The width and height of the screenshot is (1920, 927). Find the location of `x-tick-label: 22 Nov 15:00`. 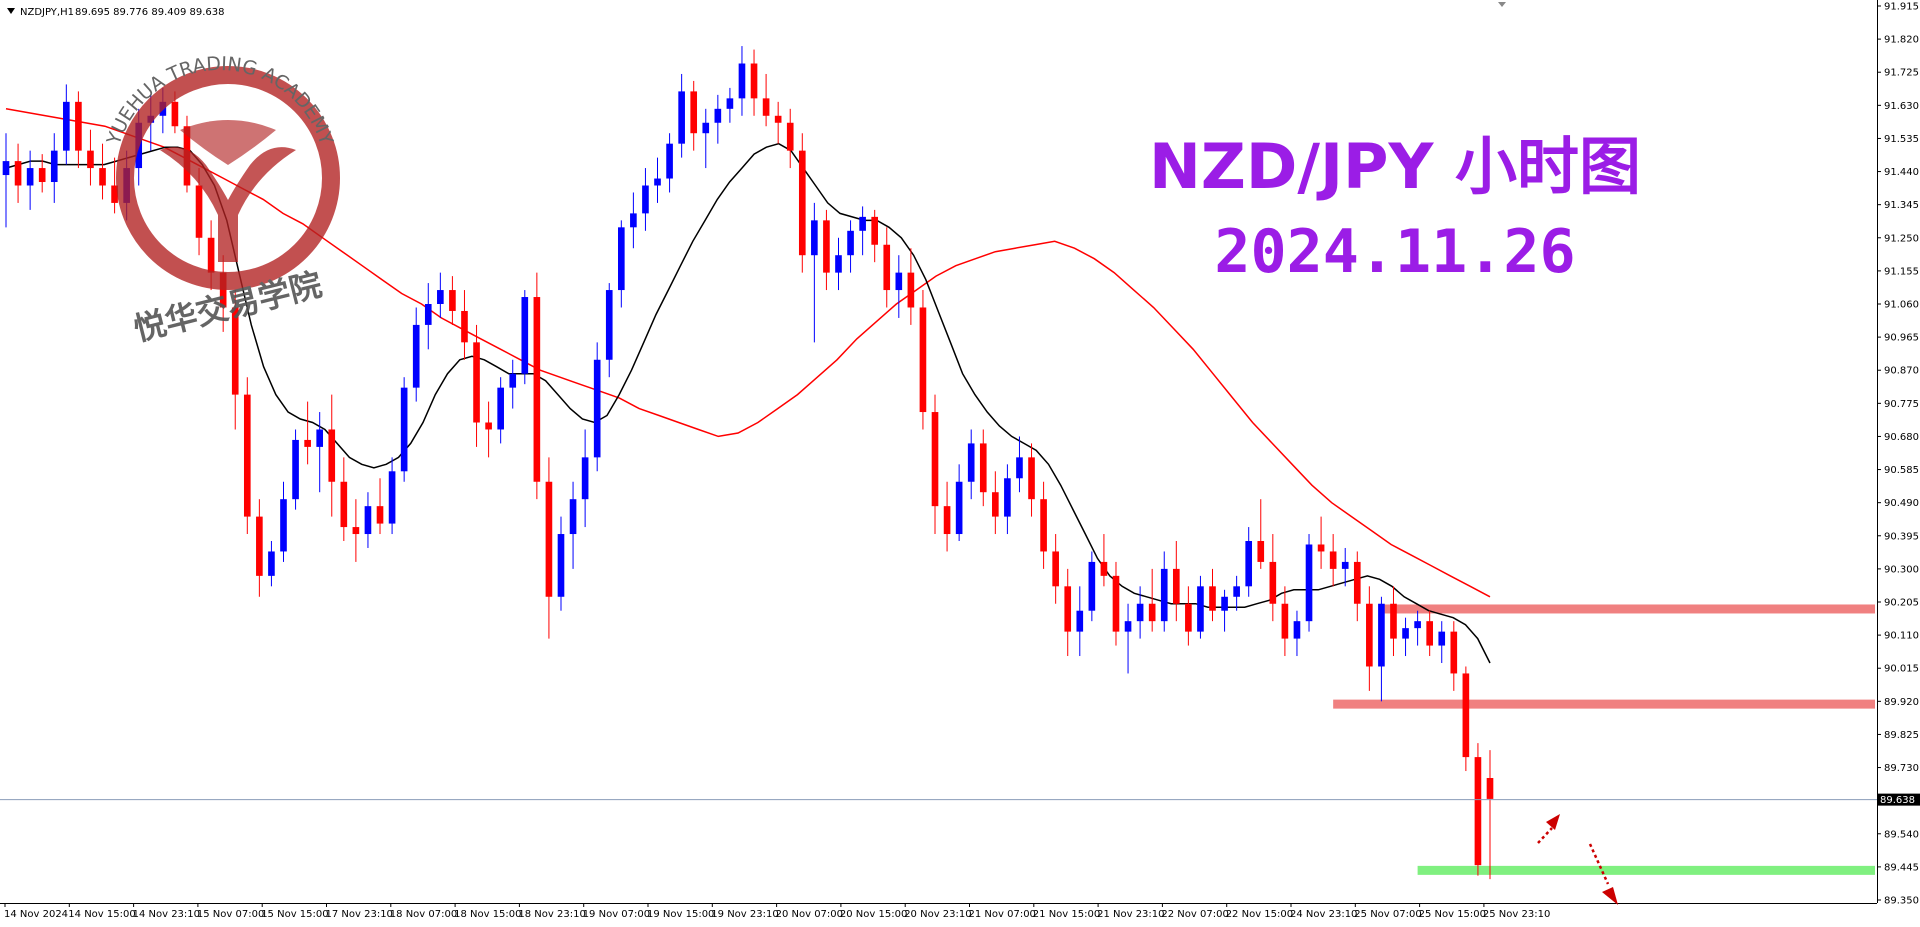

x-tick-label: 22 Nov 15:00 is located at coordinates (1259, 914).